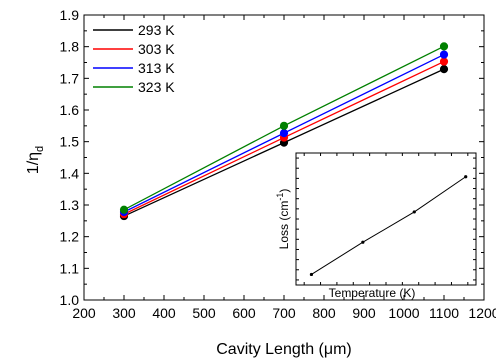 Image resolution: width=496 pixels, height=361 pixels. What do you see at coordinates (284, 191) in the screenshot?
I see `inset-y-axis-title-close: )` at bounding box center [284, 191].